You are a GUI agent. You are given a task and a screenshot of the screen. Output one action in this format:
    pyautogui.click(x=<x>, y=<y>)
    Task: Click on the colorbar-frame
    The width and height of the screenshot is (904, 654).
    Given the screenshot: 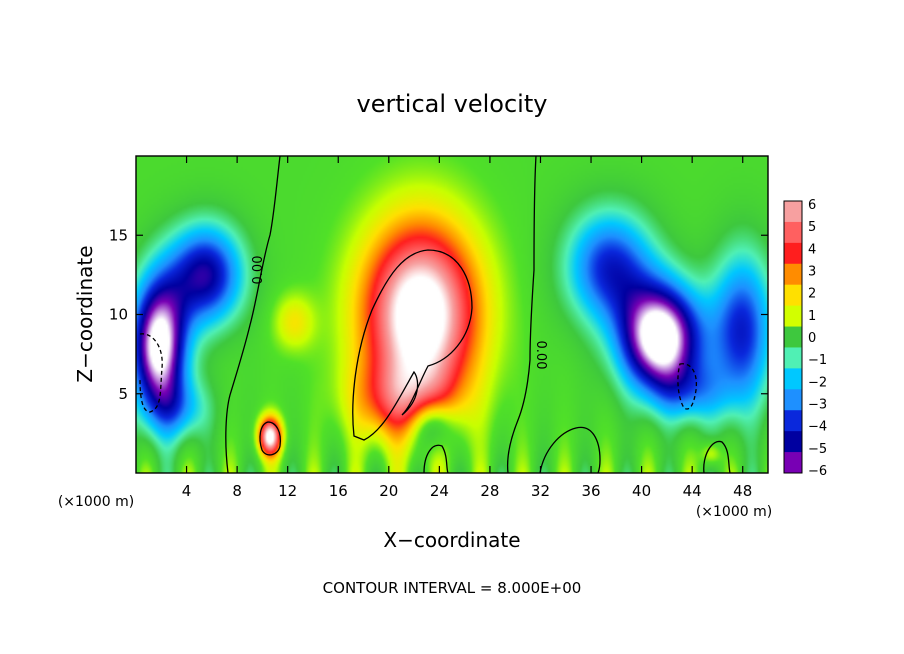 What is the action you would take?
    pyautogui.click(x=793, y=337)
    